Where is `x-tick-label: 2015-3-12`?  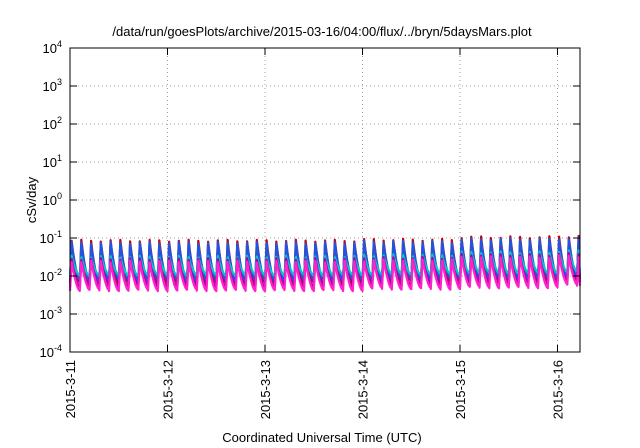 x-tick-label: 2015-3-12 is located at coordinates (168, 389).